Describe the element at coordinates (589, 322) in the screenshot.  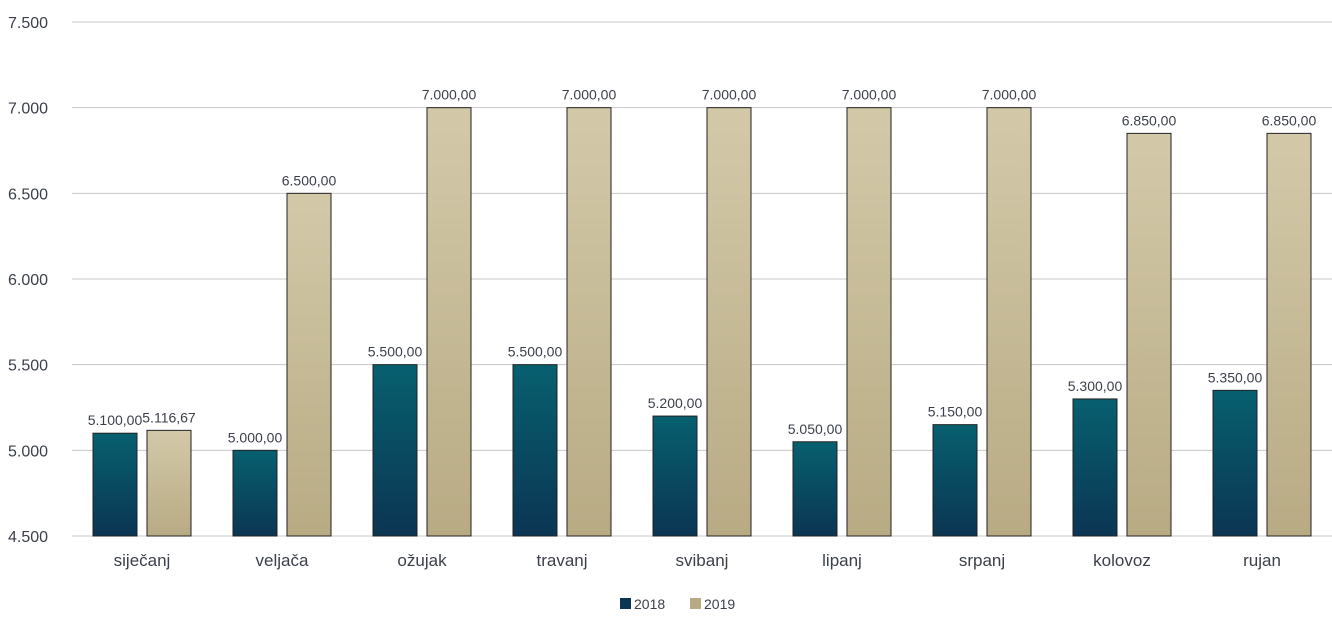
I see `bar-2019-travanj` at that location.